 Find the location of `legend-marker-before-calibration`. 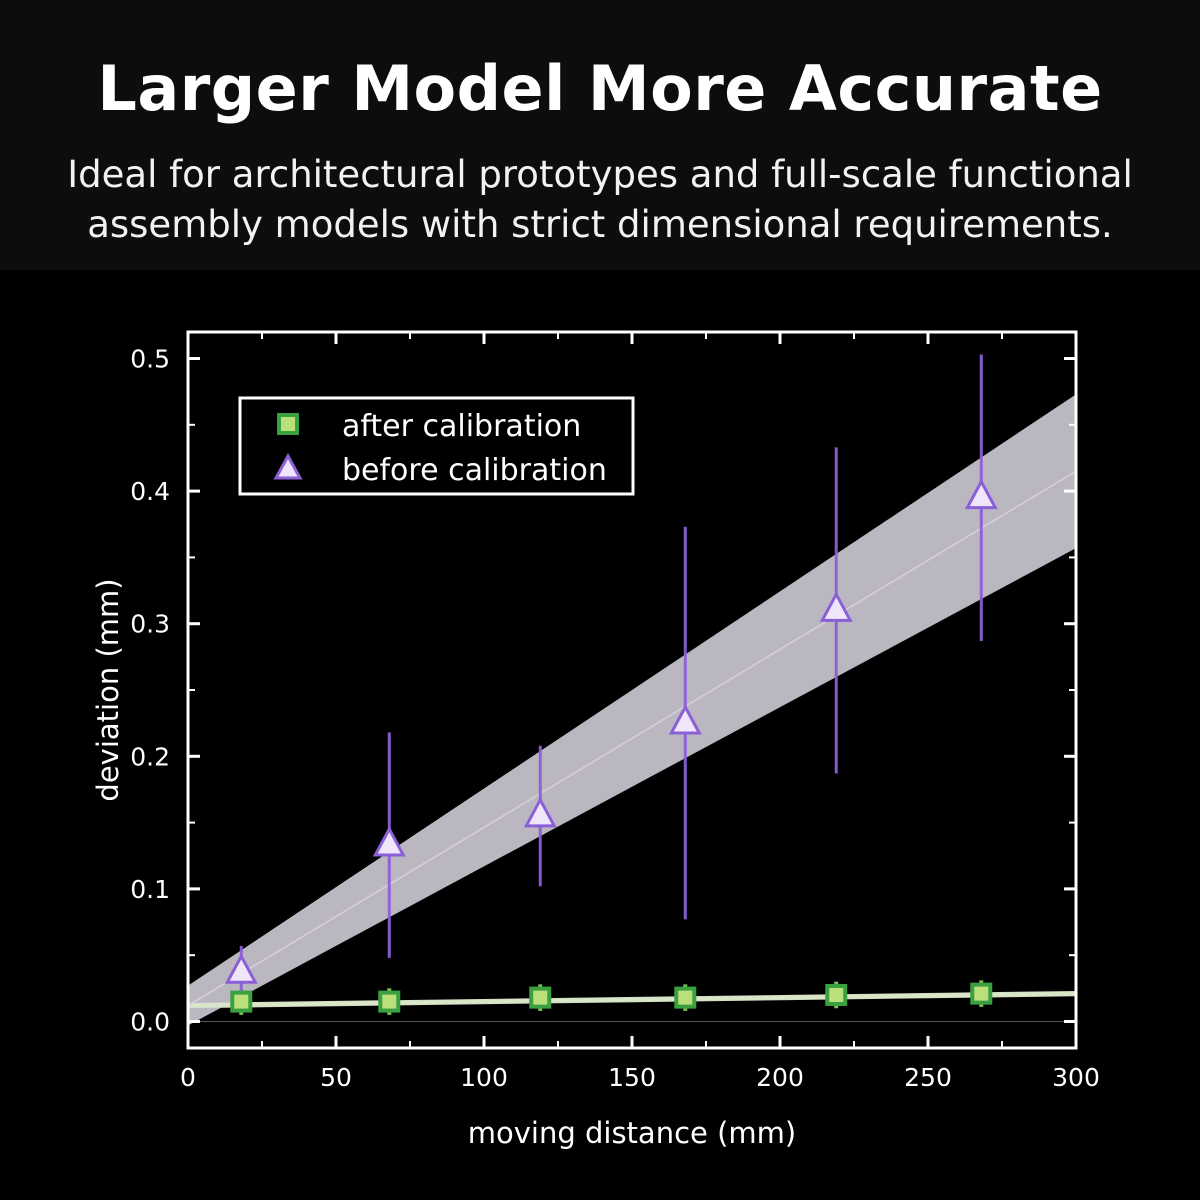

legend-marker-before-calibration is located at coordinates (288, 466).